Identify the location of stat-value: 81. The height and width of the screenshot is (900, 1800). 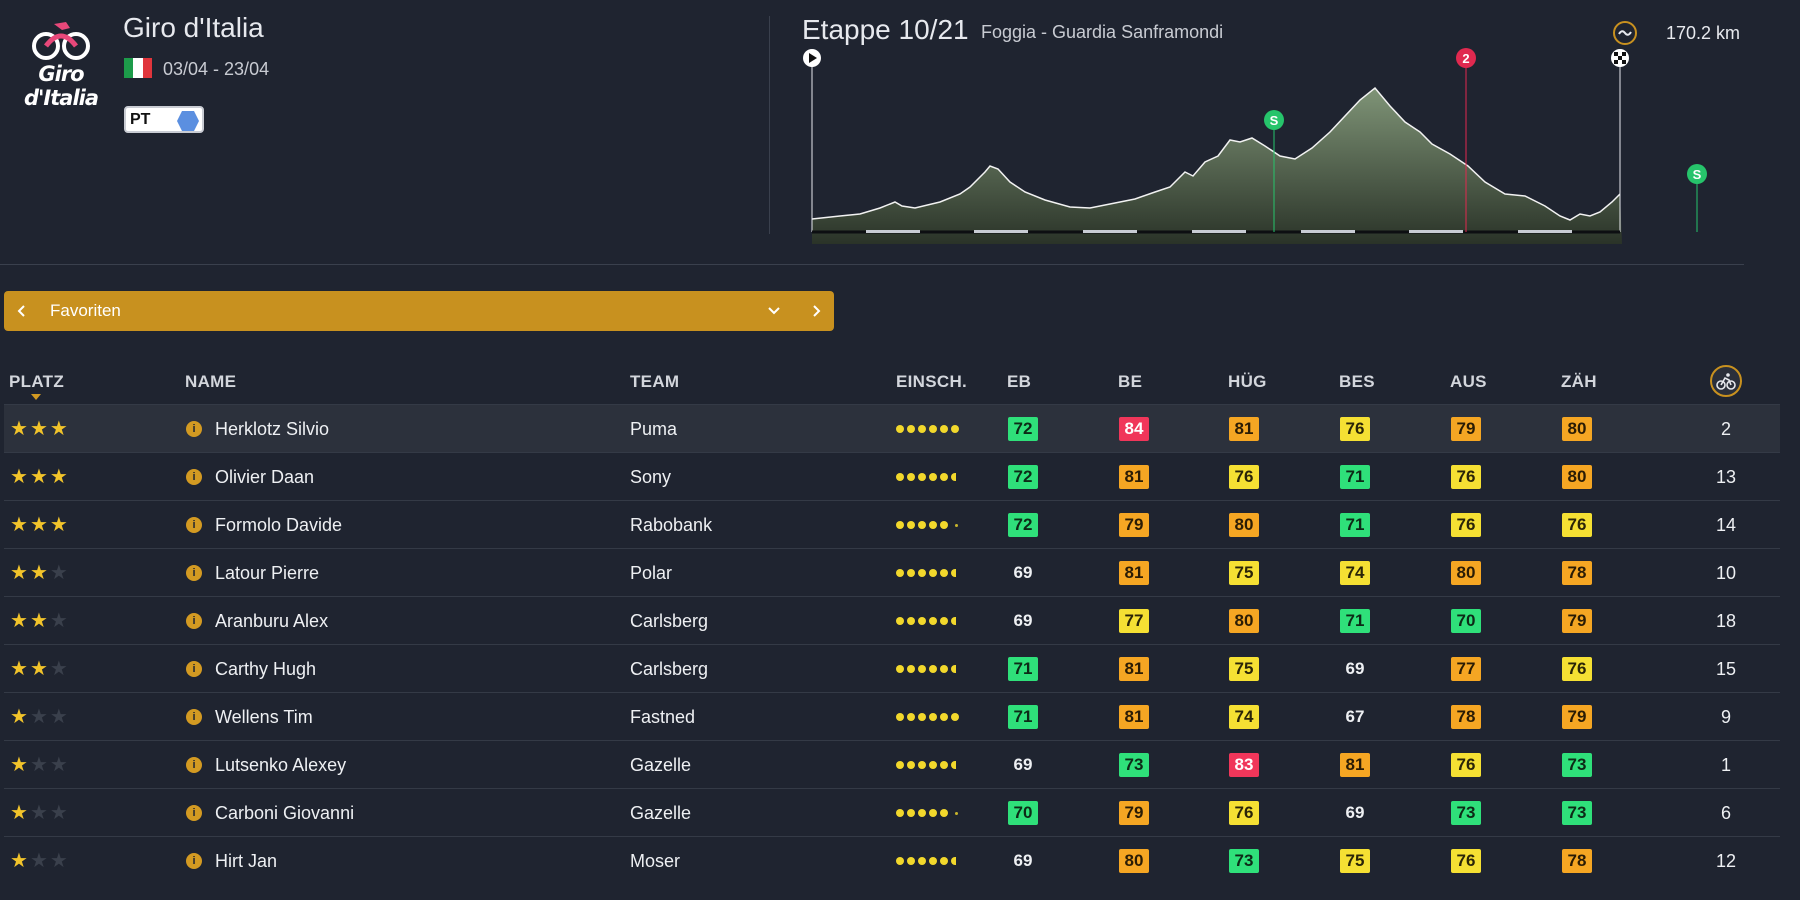
(1355, 765).